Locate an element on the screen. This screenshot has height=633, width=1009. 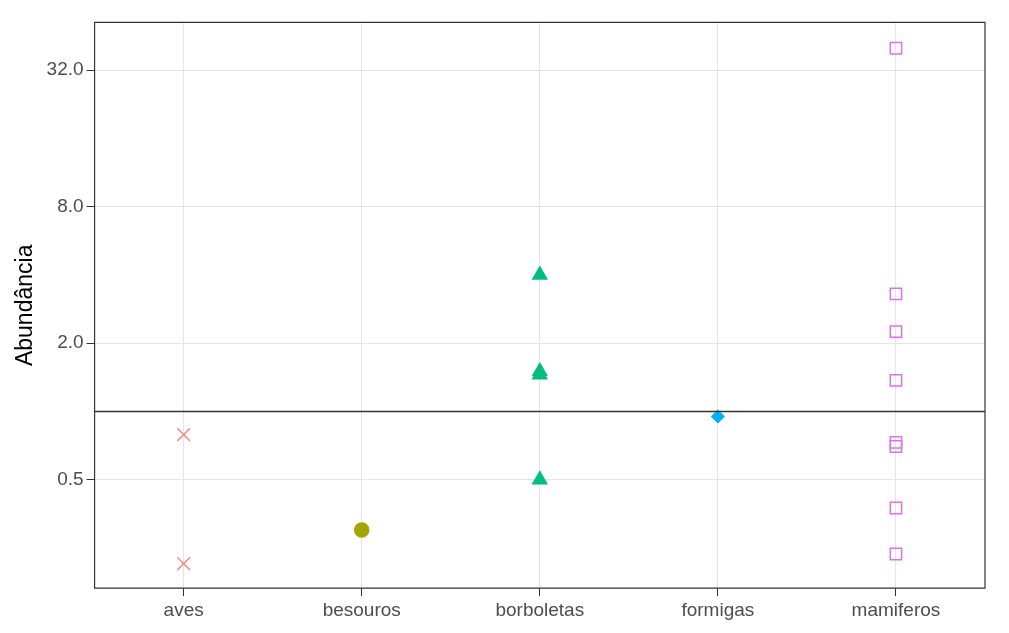
y-tick-label: 8.0 is located at coordinates (70, 205).